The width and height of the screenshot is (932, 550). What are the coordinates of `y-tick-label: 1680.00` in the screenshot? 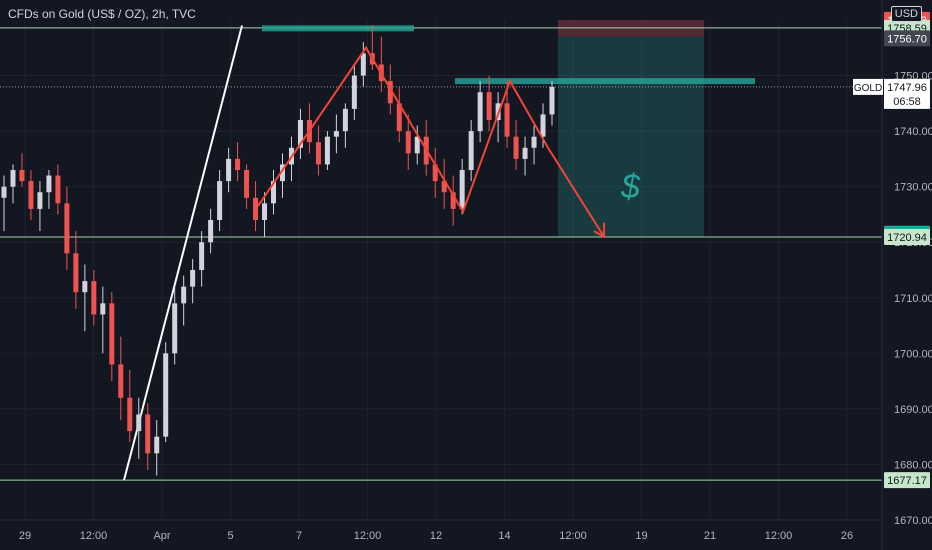 It's located at (913, 465).